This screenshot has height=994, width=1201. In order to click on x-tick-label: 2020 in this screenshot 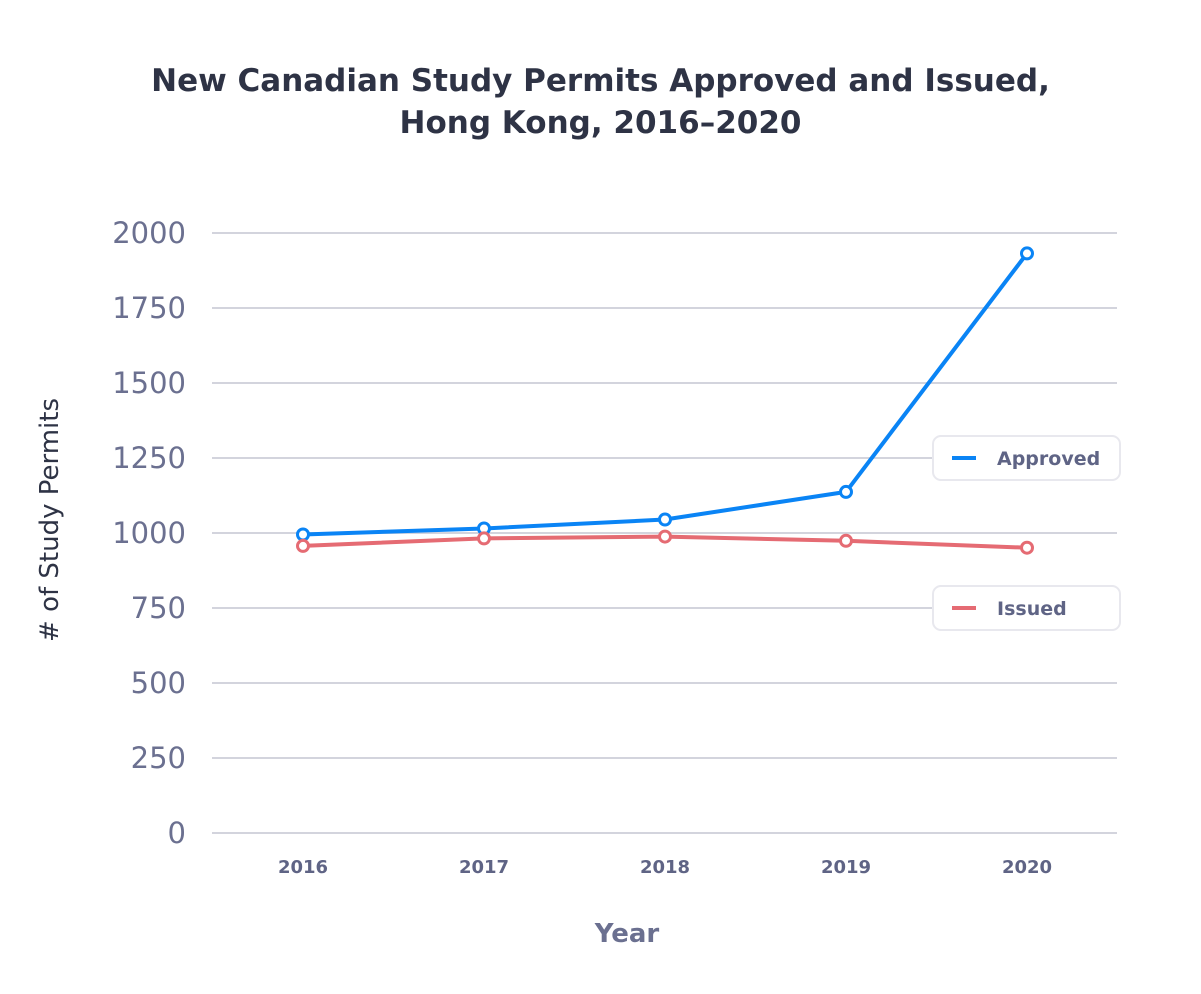, I will do `click(1027, 867)`.